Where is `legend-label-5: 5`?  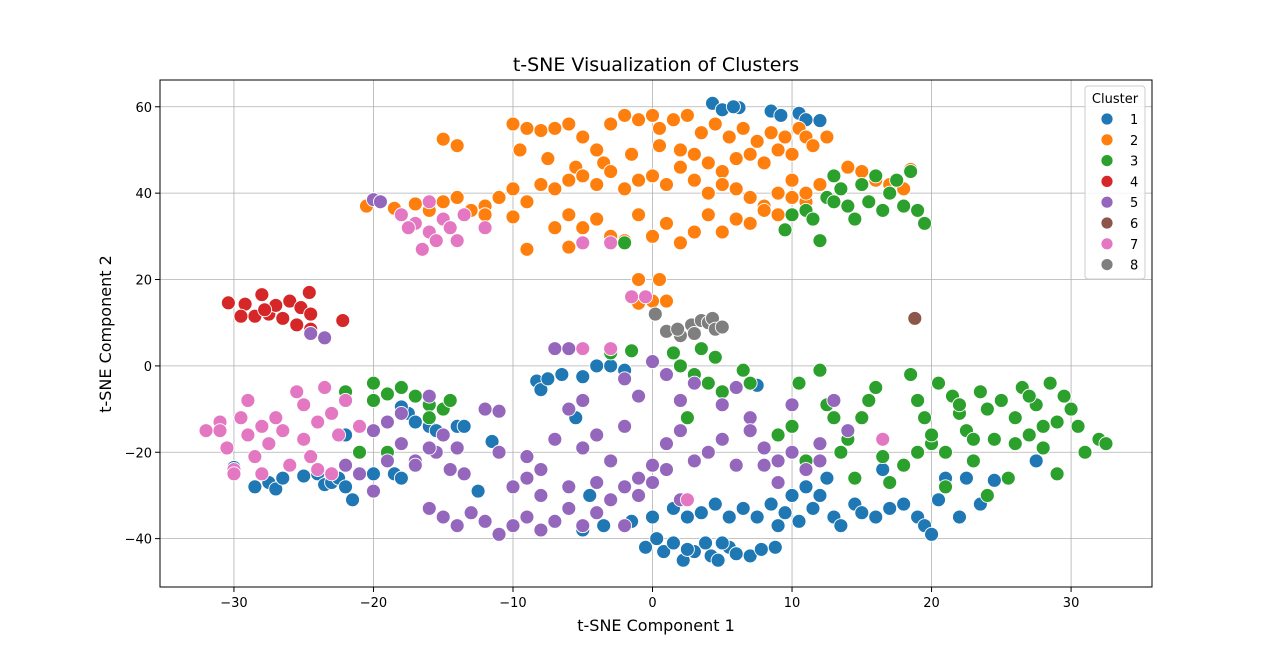
legend-label-5: 5 is located at coordinates (1134, 203).